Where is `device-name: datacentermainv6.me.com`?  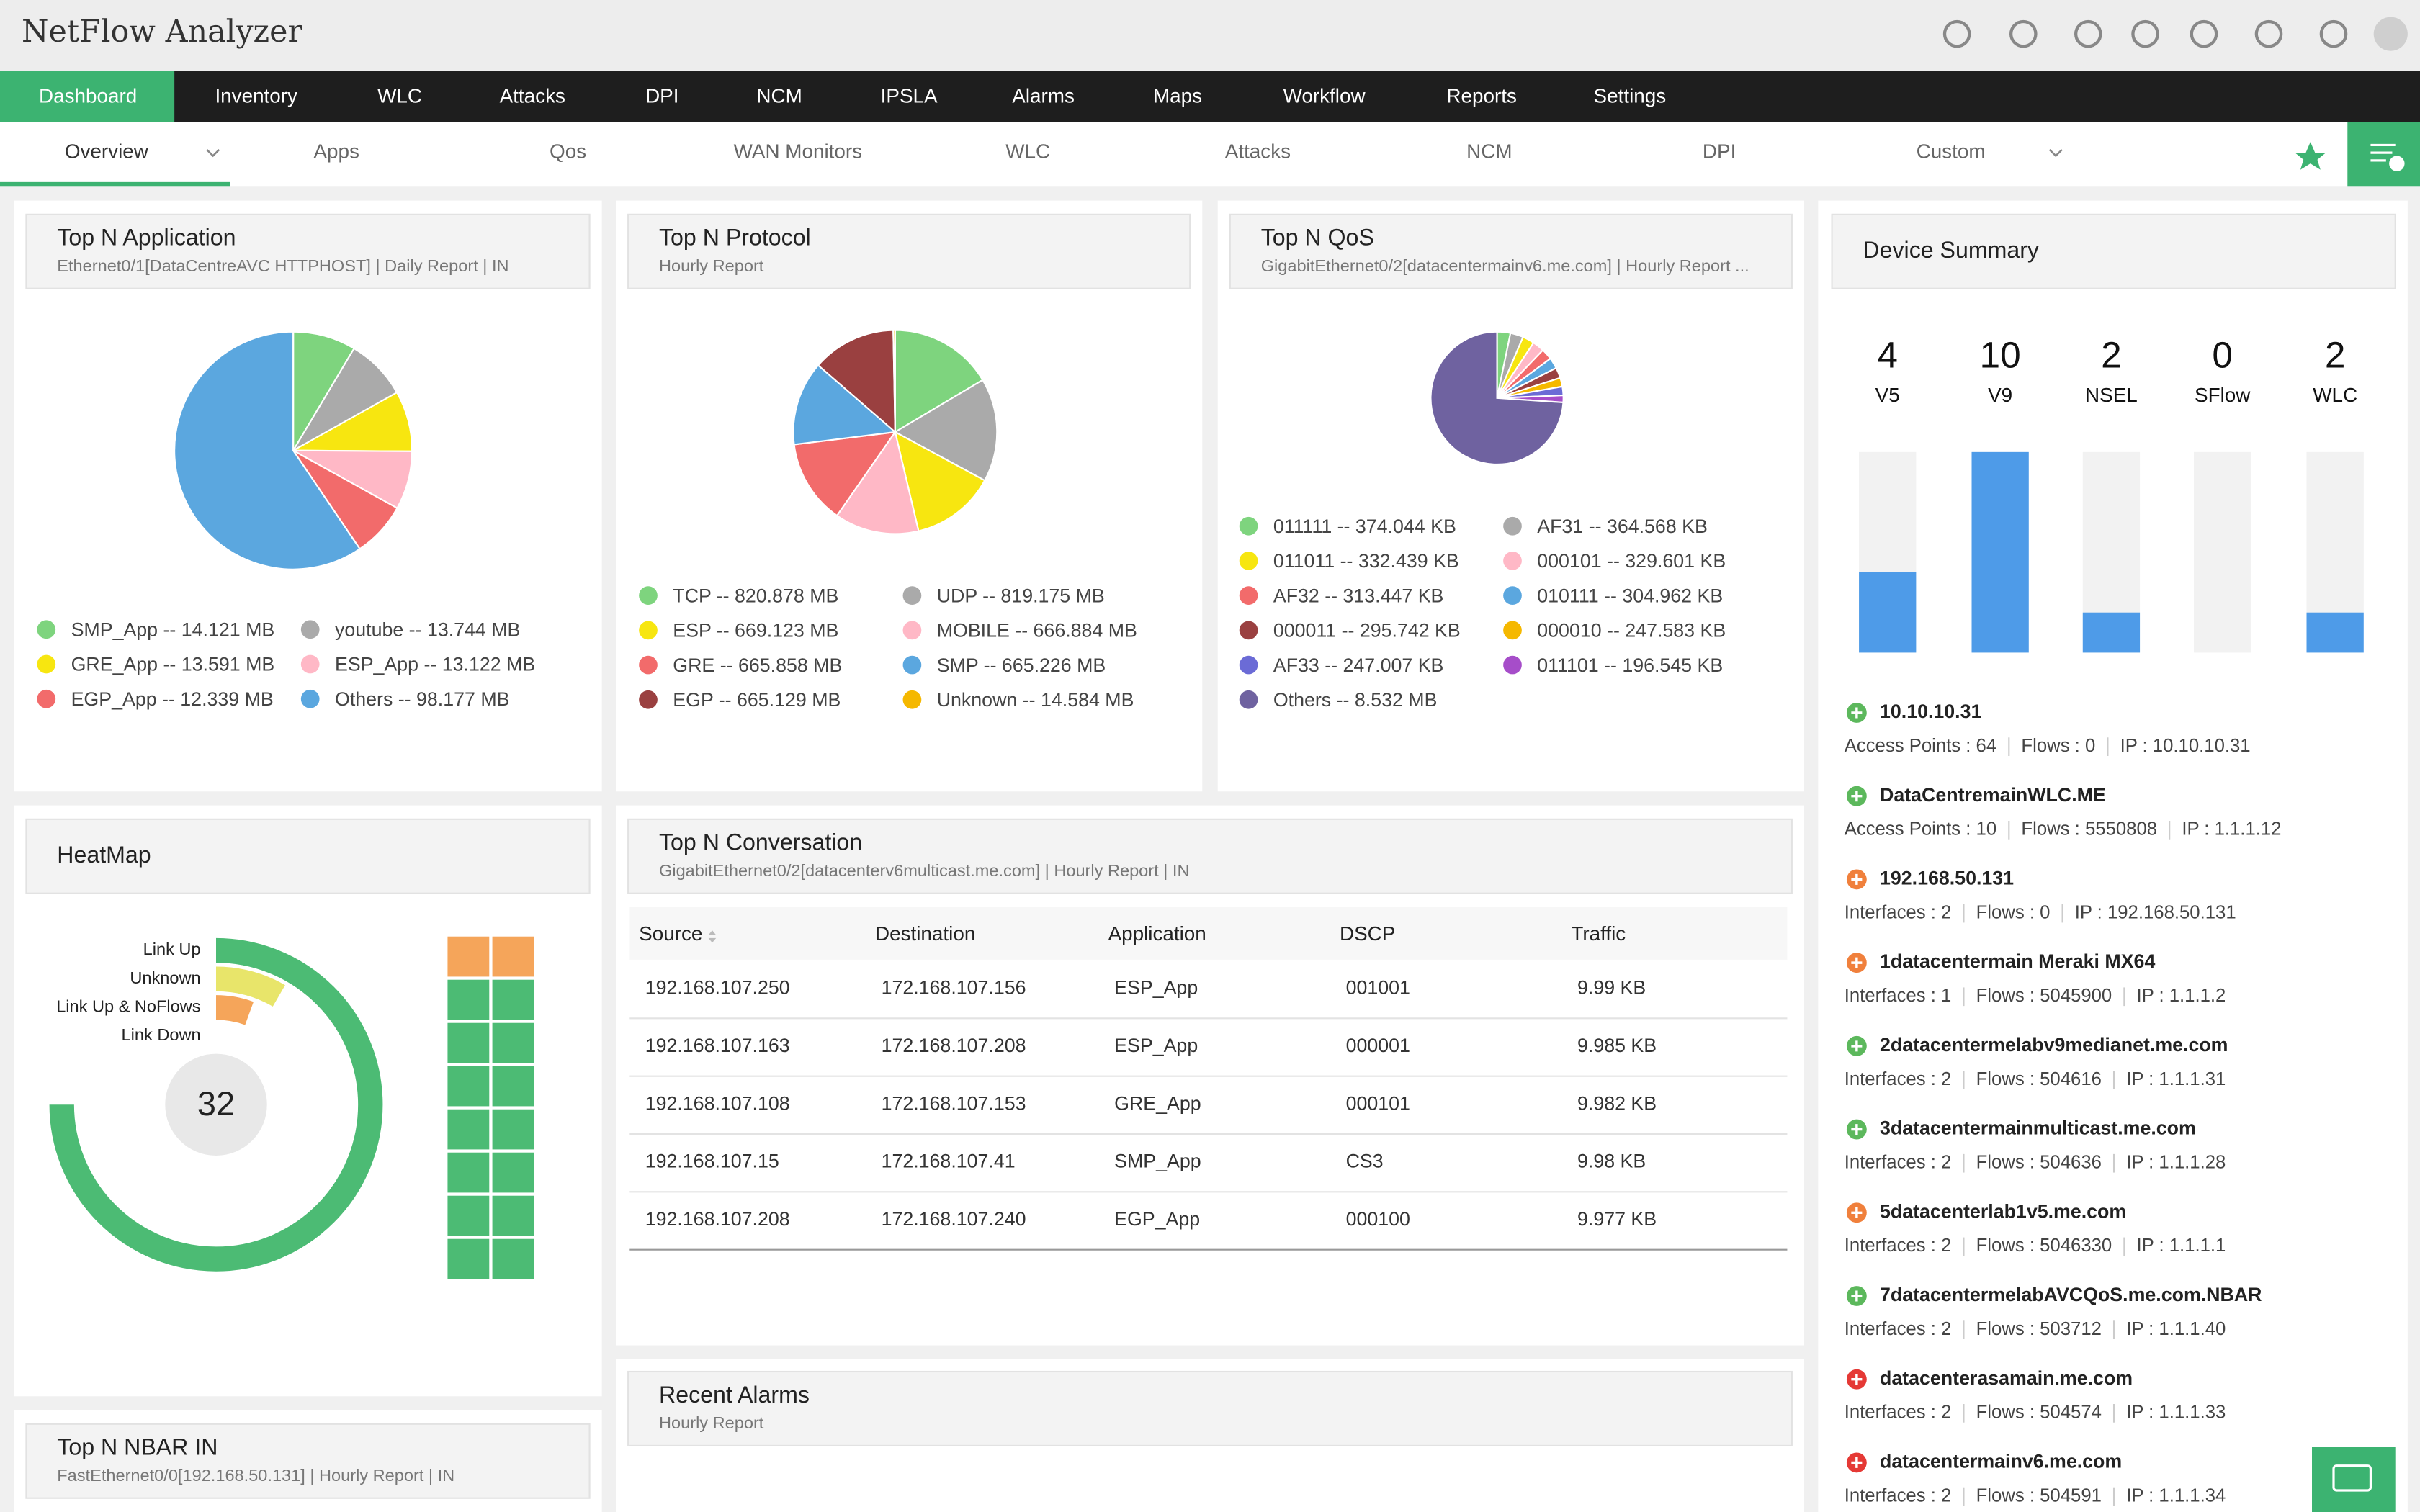
device-name: datacentermainv6.me.com is located at coordinates (2001, 1461).